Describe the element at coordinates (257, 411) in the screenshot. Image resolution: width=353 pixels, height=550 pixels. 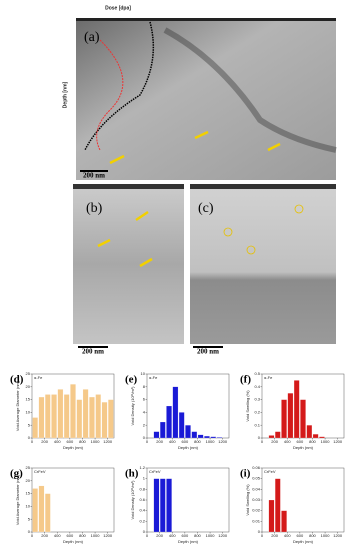
I see `y-tick-label: 0.2` at that location.